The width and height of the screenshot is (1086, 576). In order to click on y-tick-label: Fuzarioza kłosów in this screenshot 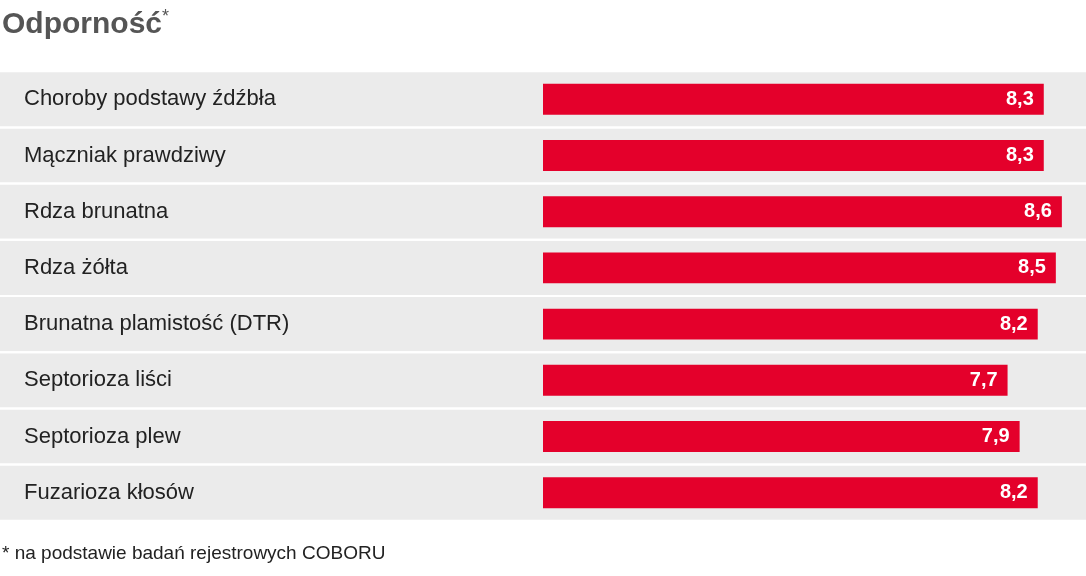, I will do `click(109, 491)`.